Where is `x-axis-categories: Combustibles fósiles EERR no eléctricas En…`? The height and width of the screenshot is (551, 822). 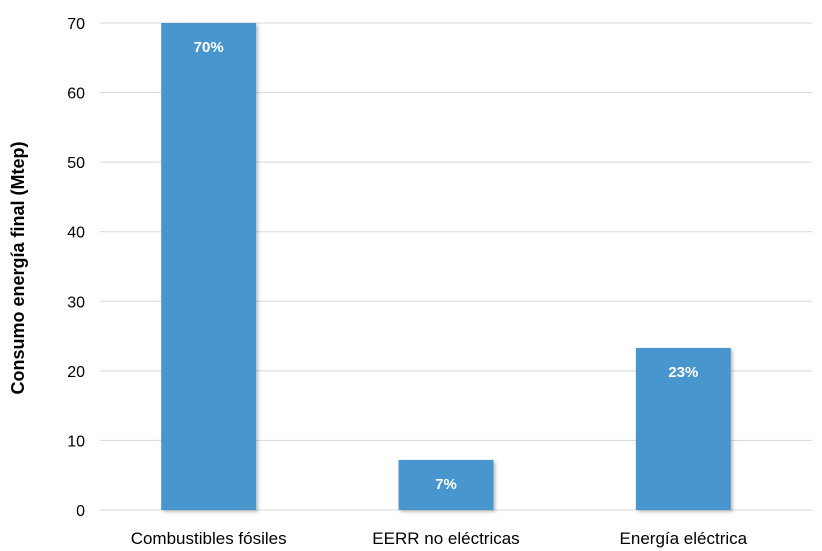 x-axis-categories: Combustibles fósiles EERR no eléctricas En… is located at coordinates (439, 538).